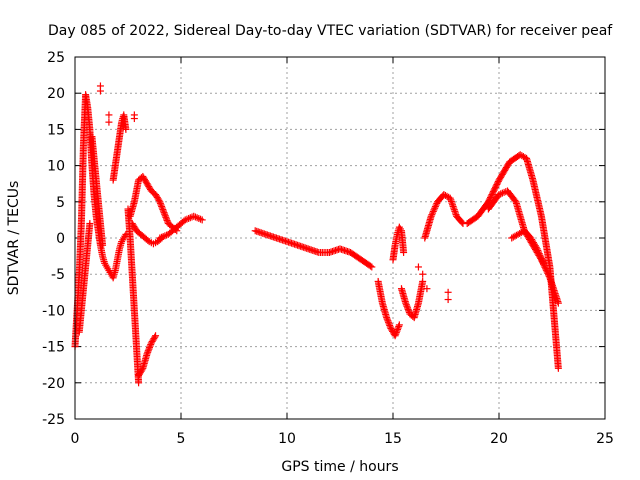  I want to click on y-axis-label: SDTVAR / TECUs, so click(14, 238).